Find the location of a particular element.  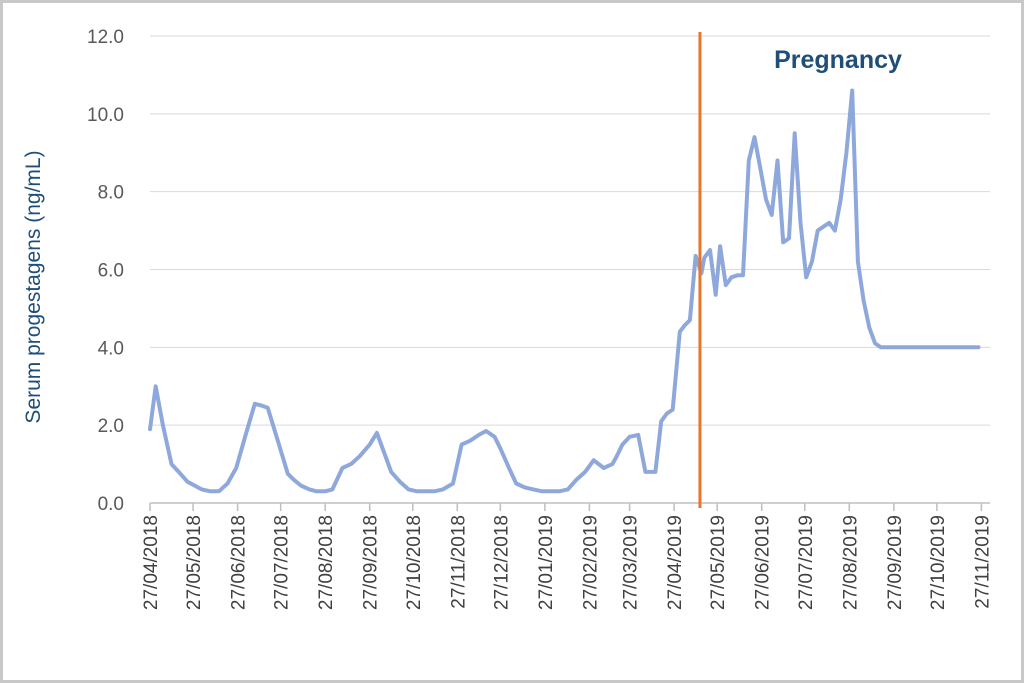

x-tick-label: 27/08/2018 is located at coordinates (326, 562).